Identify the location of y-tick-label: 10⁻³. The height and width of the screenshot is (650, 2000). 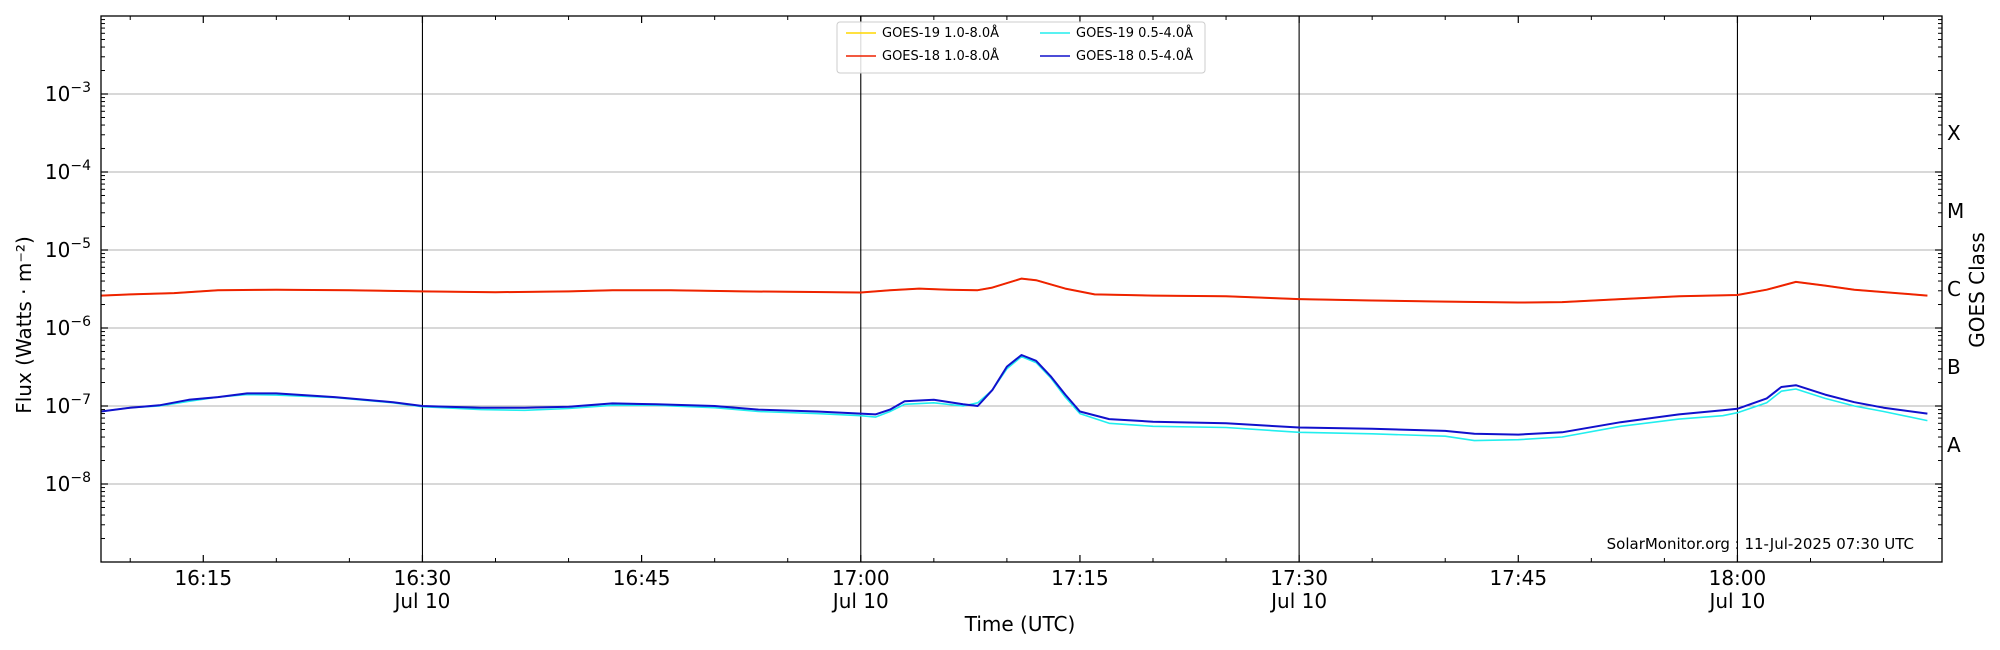
(68, 93).